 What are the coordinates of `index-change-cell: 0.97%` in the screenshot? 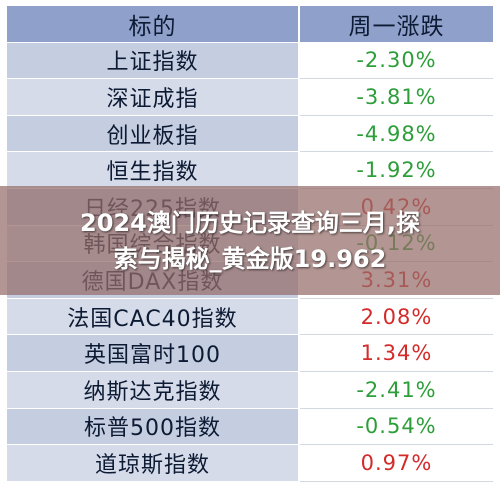 It's located at (396, 463).